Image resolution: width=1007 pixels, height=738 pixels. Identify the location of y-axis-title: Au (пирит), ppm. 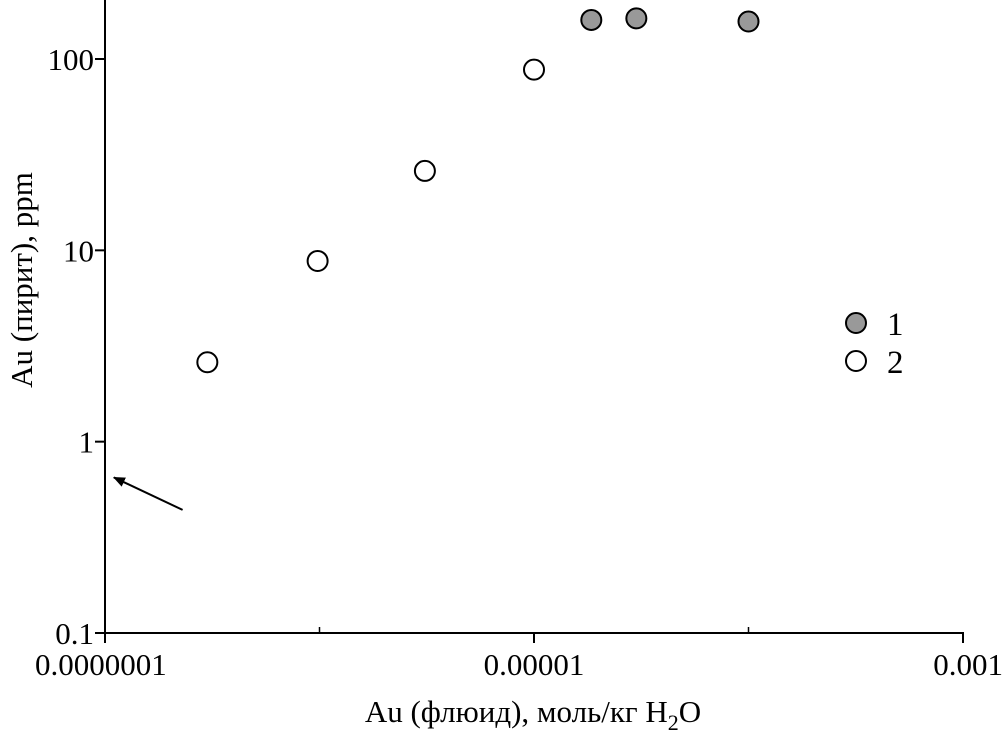
(21, 280).